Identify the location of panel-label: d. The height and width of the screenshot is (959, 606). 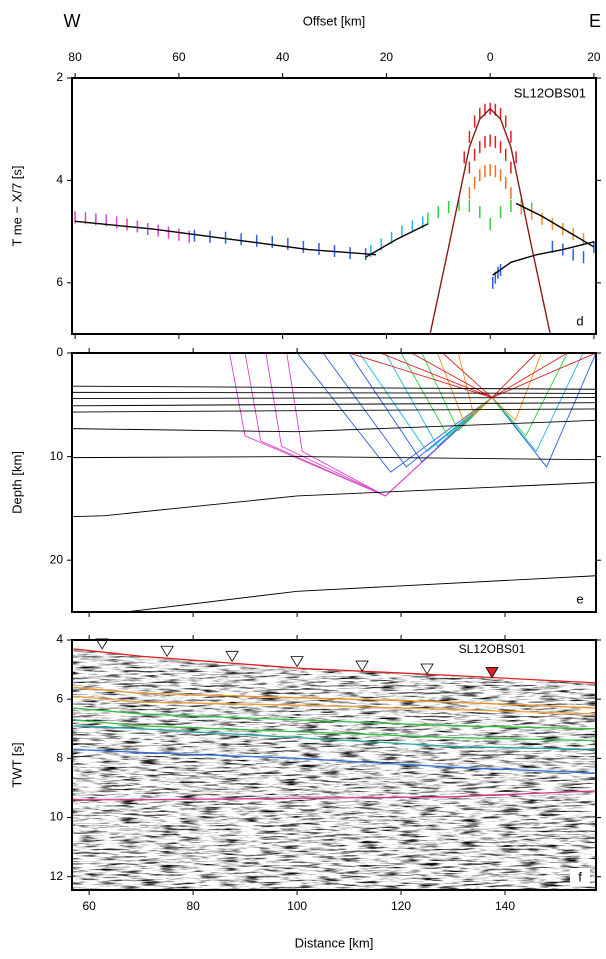
(579, 320).